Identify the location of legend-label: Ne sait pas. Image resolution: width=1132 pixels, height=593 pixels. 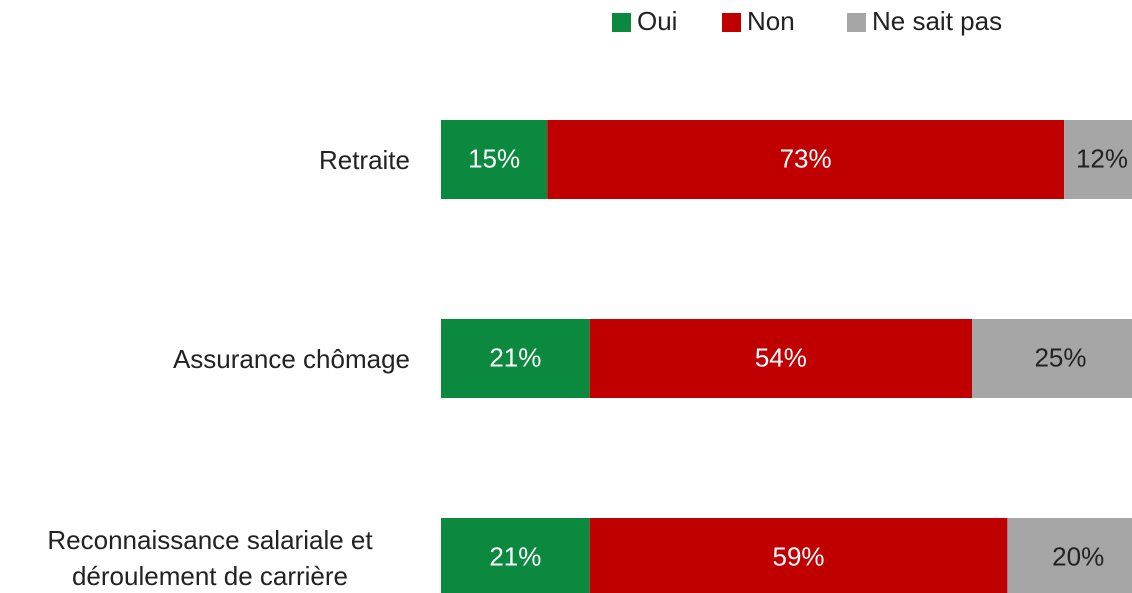
(937, 21).